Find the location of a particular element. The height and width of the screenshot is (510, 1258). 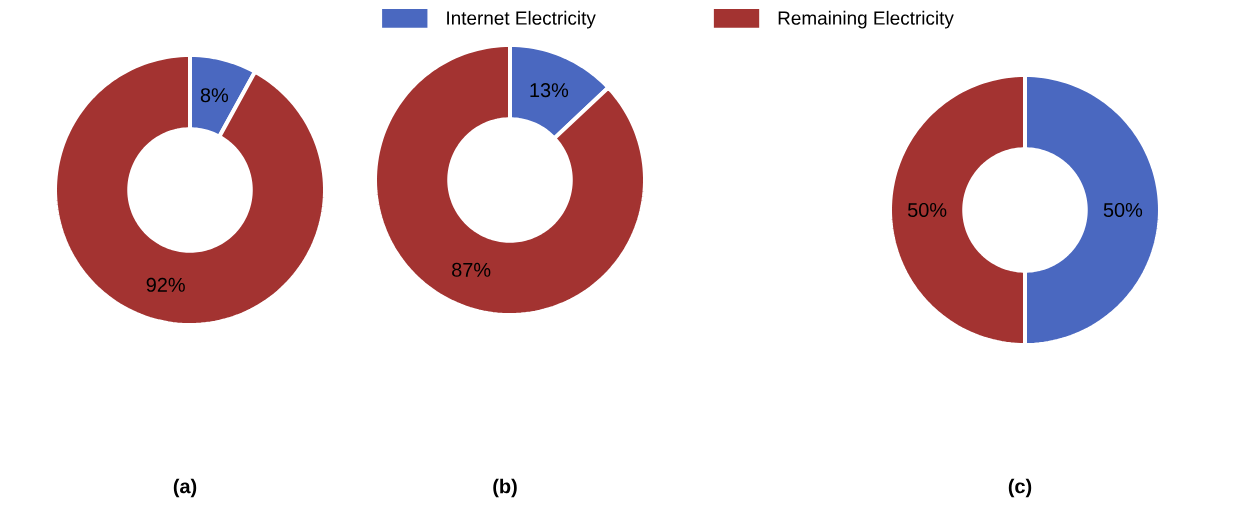

text: (c) is located at coordinates (1020, 488).